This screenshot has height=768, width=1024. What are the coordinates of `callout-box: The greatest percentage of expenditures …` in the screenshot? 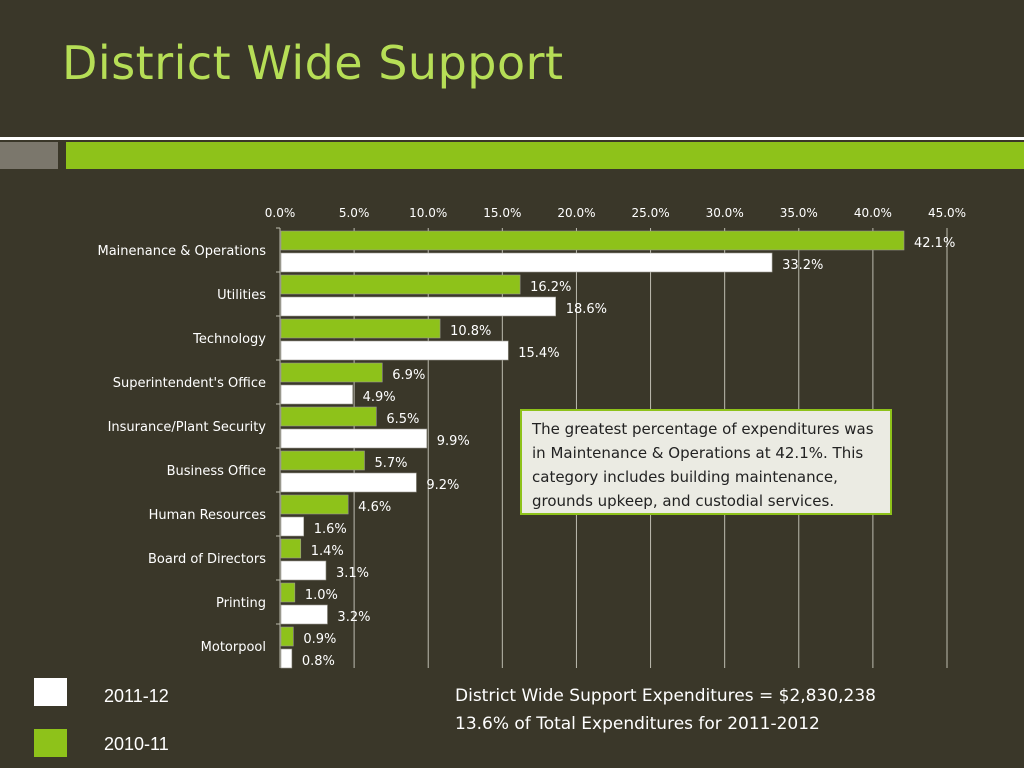 It's located at (706, 462).